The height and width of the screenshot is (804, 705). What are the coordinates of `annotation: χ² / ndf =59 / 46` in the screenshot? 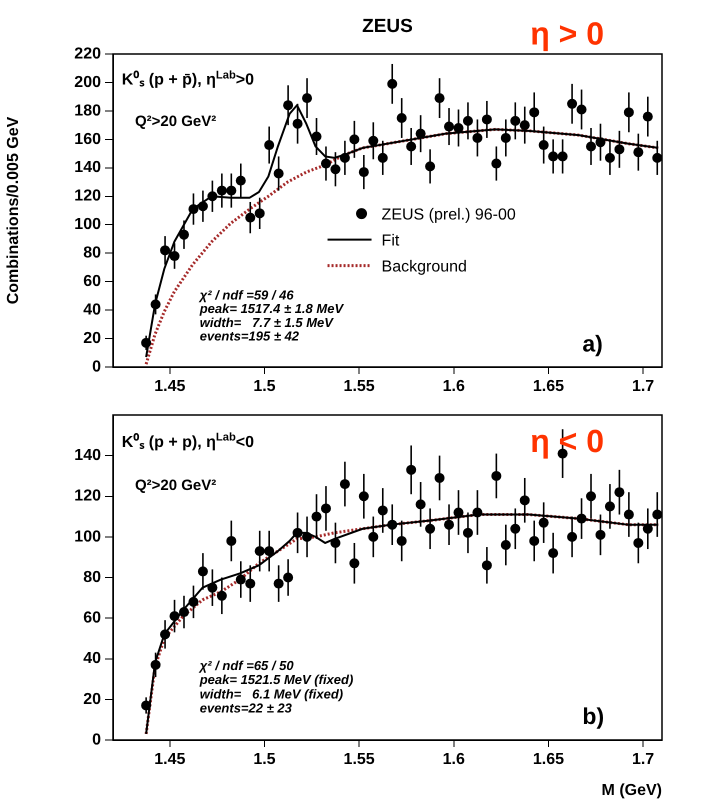 It's located at (246, 295).